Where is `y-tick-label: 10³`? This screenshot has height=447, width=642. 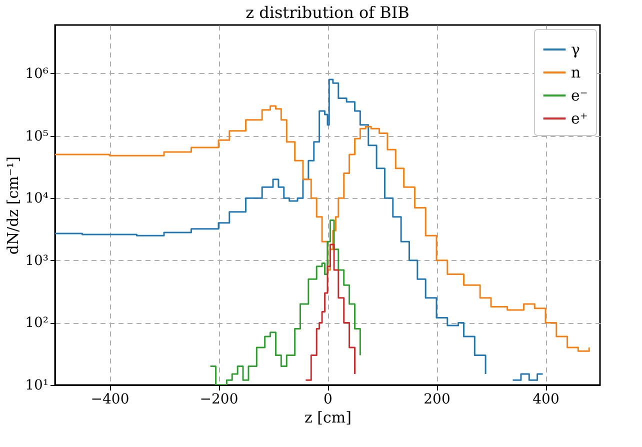
y-tick-label: 10³ is located at coordinates (36, 260).